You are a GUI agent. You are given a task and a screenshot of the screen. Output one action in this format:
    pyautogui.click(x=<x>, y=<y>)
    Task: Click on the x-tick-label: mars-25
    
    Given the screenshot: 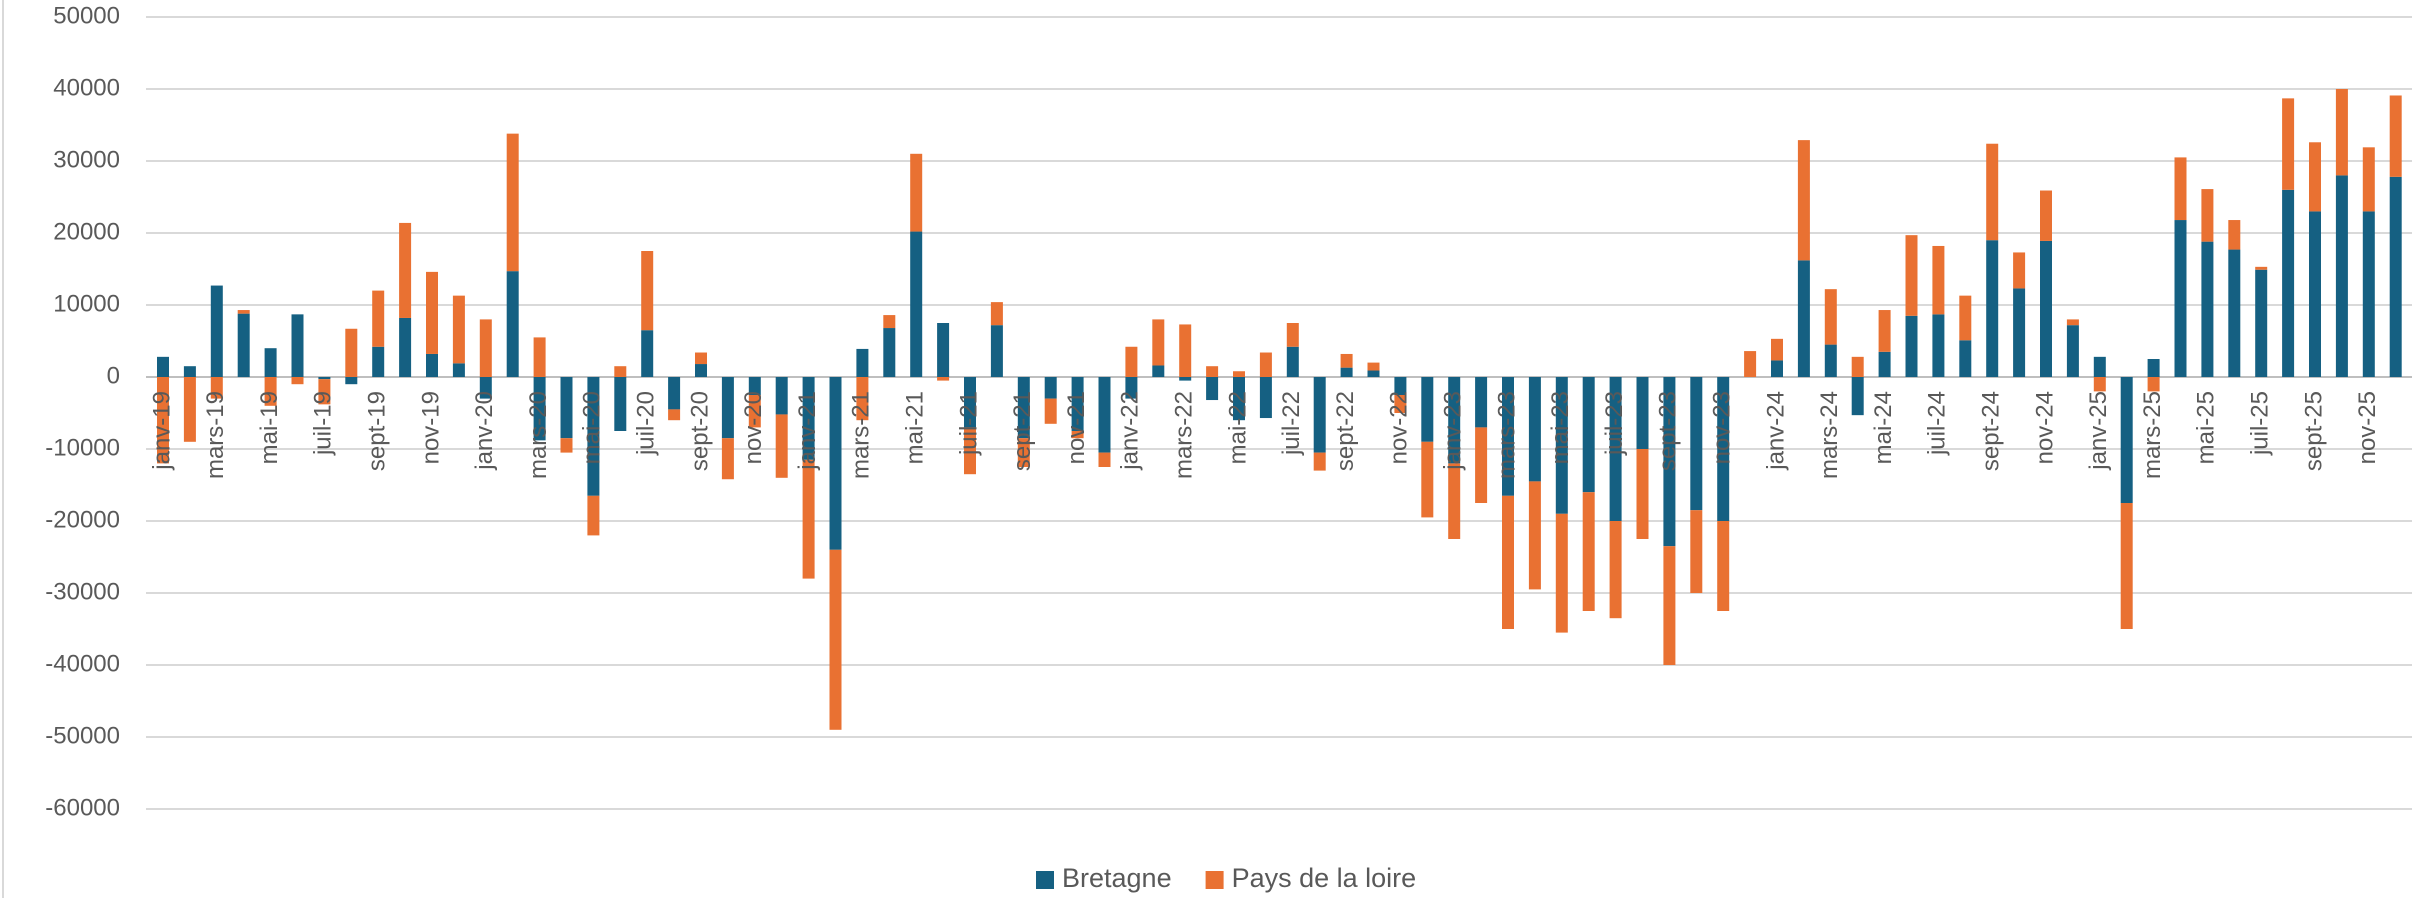 What is the action you would take?
    pyautogui.click(x=2152, y=435)
    